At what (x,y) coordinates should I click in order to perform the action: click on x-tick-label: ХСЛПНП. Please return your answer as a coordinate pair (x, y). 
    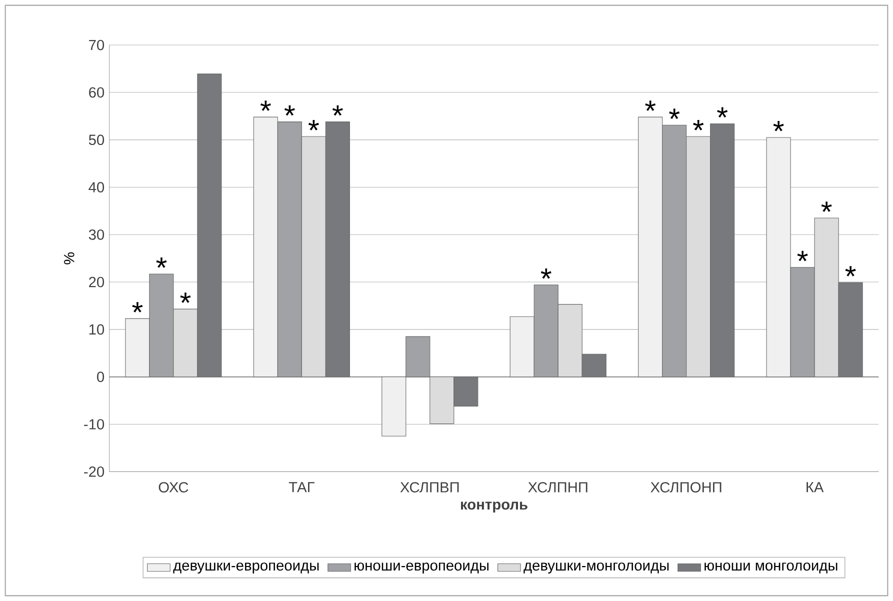
    Looking at the image, I should click on (558, 487).